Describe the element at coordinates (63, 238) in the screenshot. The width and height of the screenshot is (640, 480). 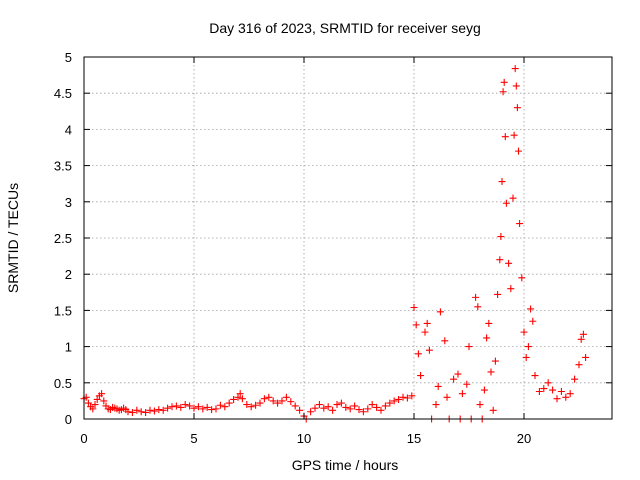
I see `y-tick-label: 2.5` at that location.